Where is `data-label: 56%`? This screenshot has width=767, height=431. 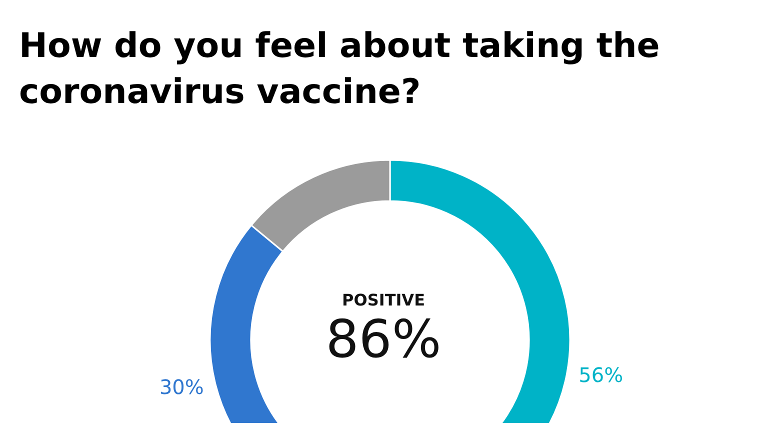 data-label: 56% is located at coordinates (601, 375).